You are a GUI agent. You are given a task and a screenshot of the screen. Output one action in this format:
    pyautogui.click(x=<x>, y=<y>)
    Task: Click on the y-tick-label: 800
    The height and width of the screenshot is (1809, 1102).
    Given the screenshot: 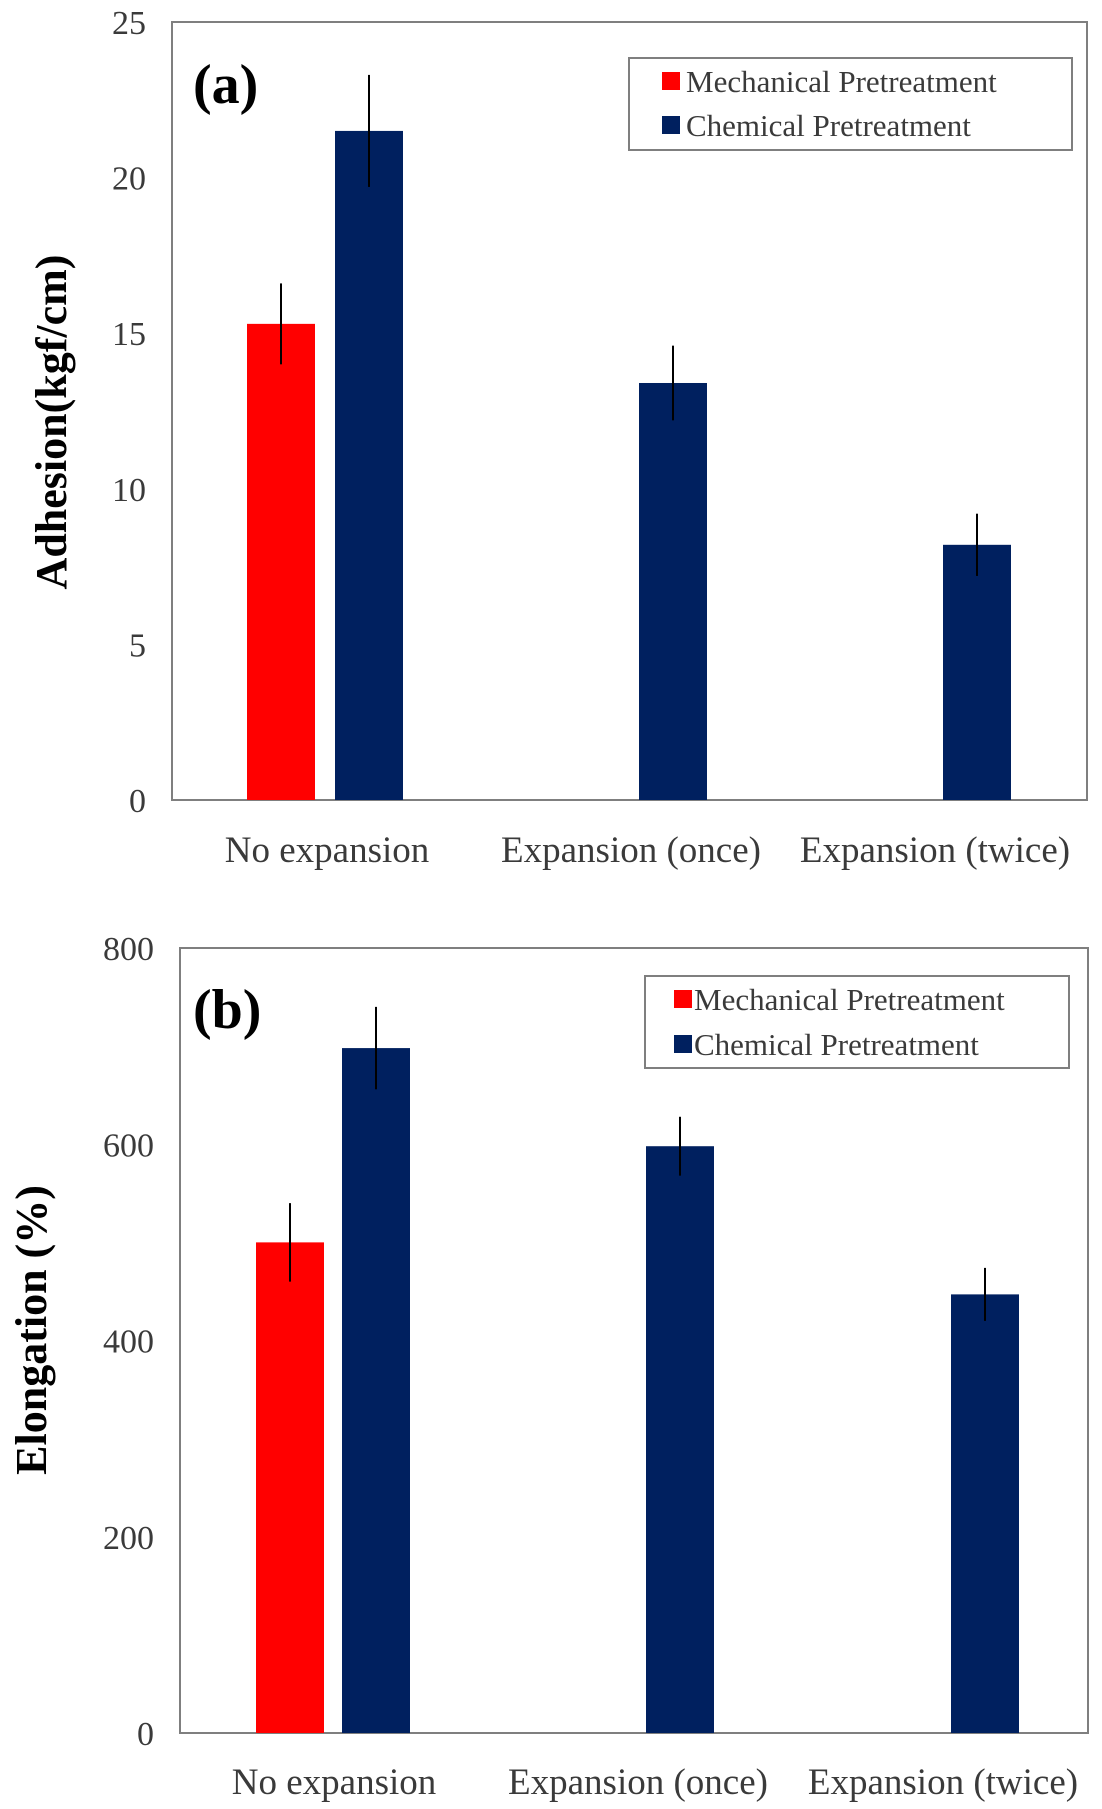 What is the action you would take?
    pyautogui.click(x=128, y=949)
    